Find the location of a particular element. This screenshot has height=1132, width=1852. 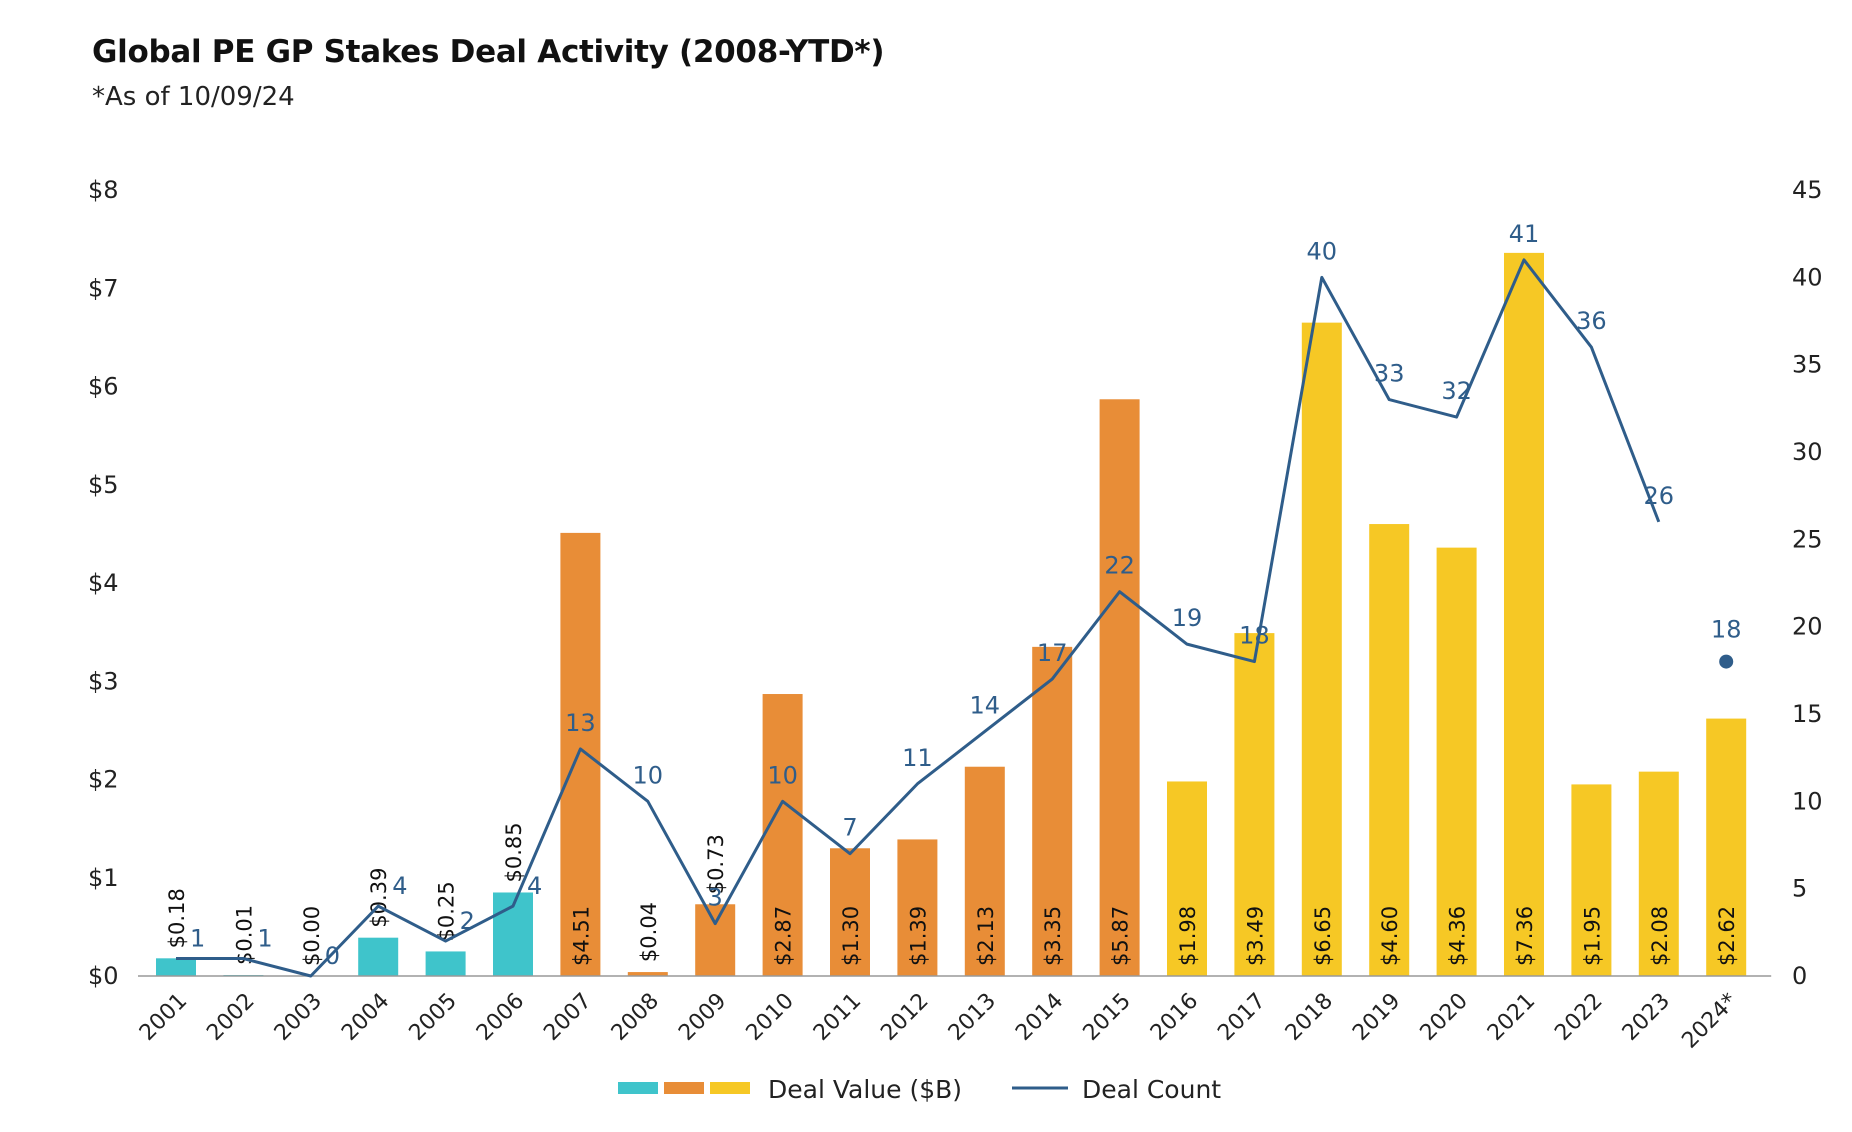

x-category-label: 2001 is located at coordinates (163, 1017).